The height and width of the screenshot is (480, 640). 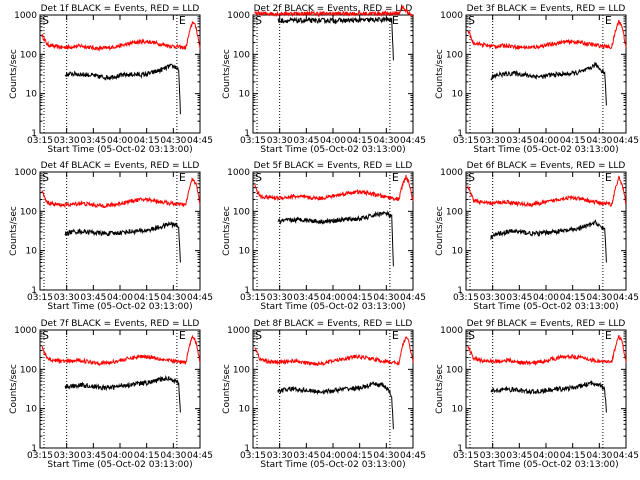 I want to click on chart-title: Det 3f BLACK = Events, RED = LLD, so click(x=546, y=9).